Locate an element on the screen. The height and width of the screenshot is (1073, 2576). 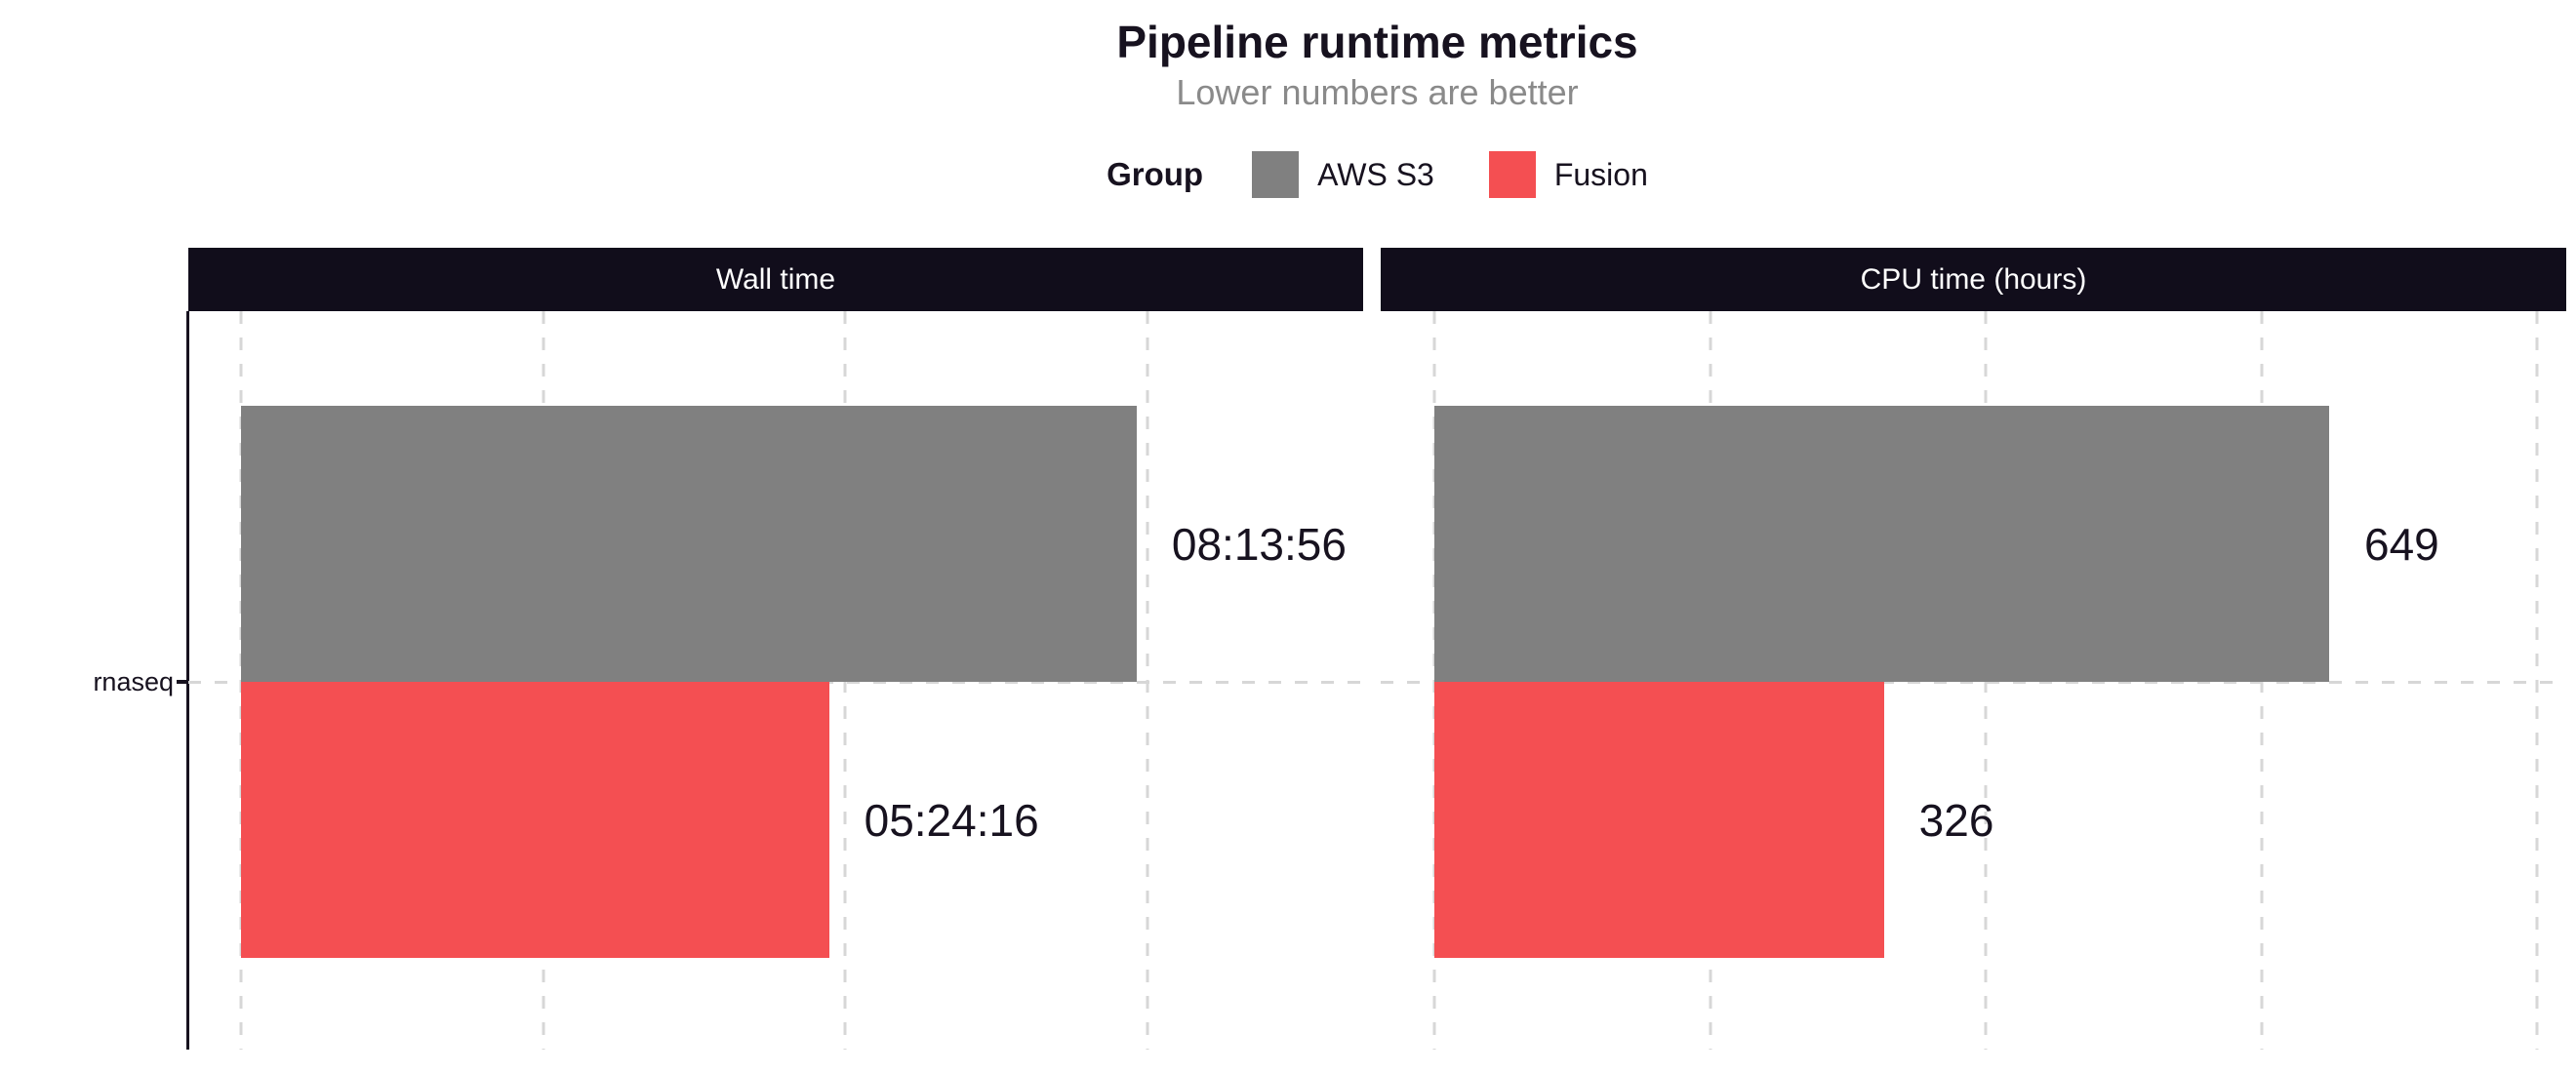
facet-strip-wall-time: Wall time is located at coordinates (775, 280).